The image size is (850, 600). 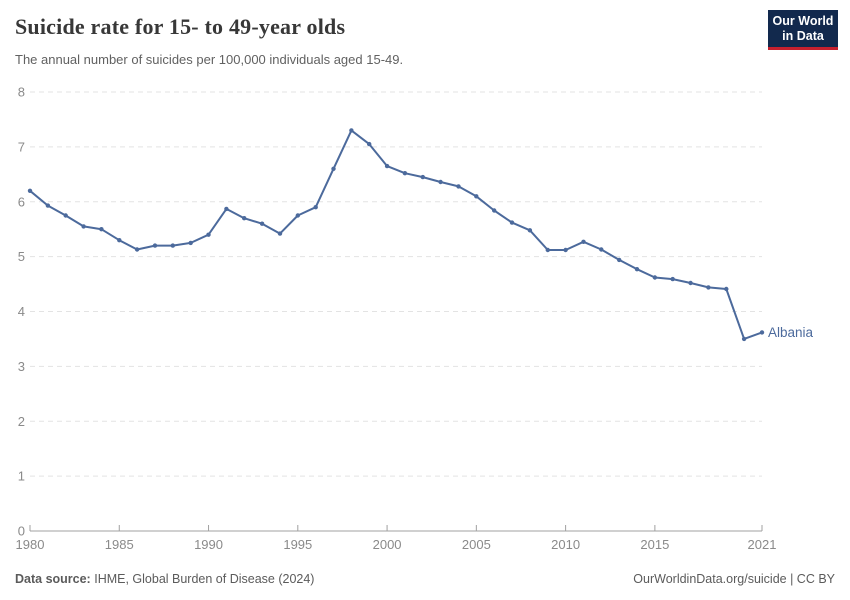 I want to click on x-tick-label: 2021, so click(x=762, y=544).